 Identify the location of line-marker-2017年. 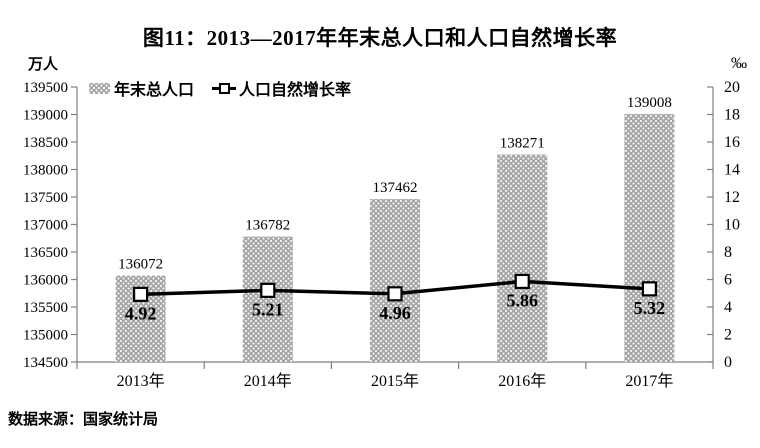
(649, 289).